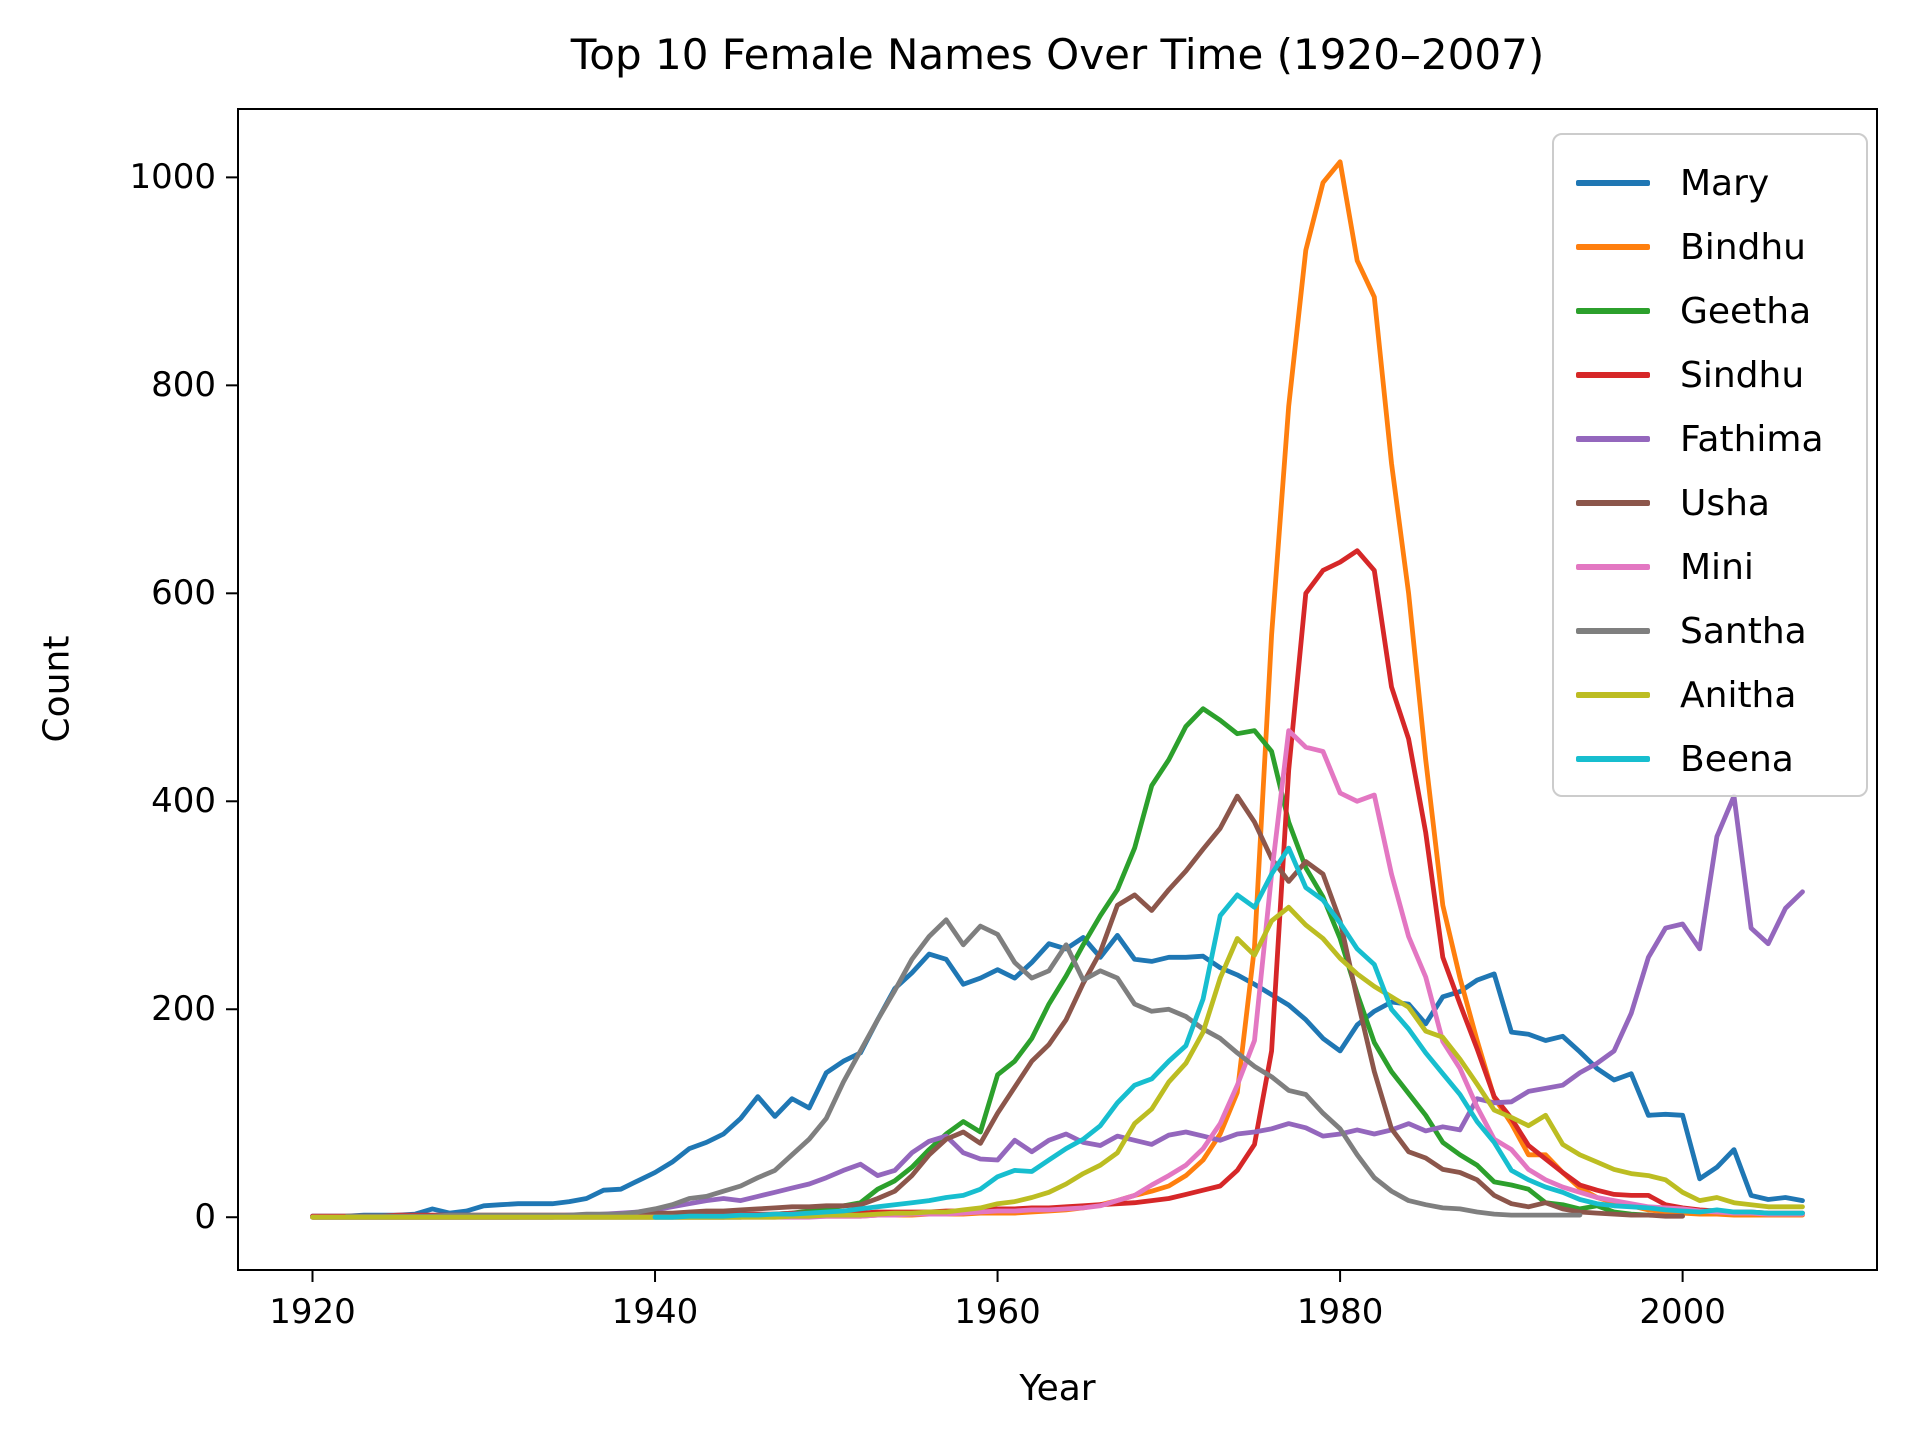 This screenshot has height=1440, width=1920. I want to click on x-tick-label-1920: 1920, so click(312, 1312).